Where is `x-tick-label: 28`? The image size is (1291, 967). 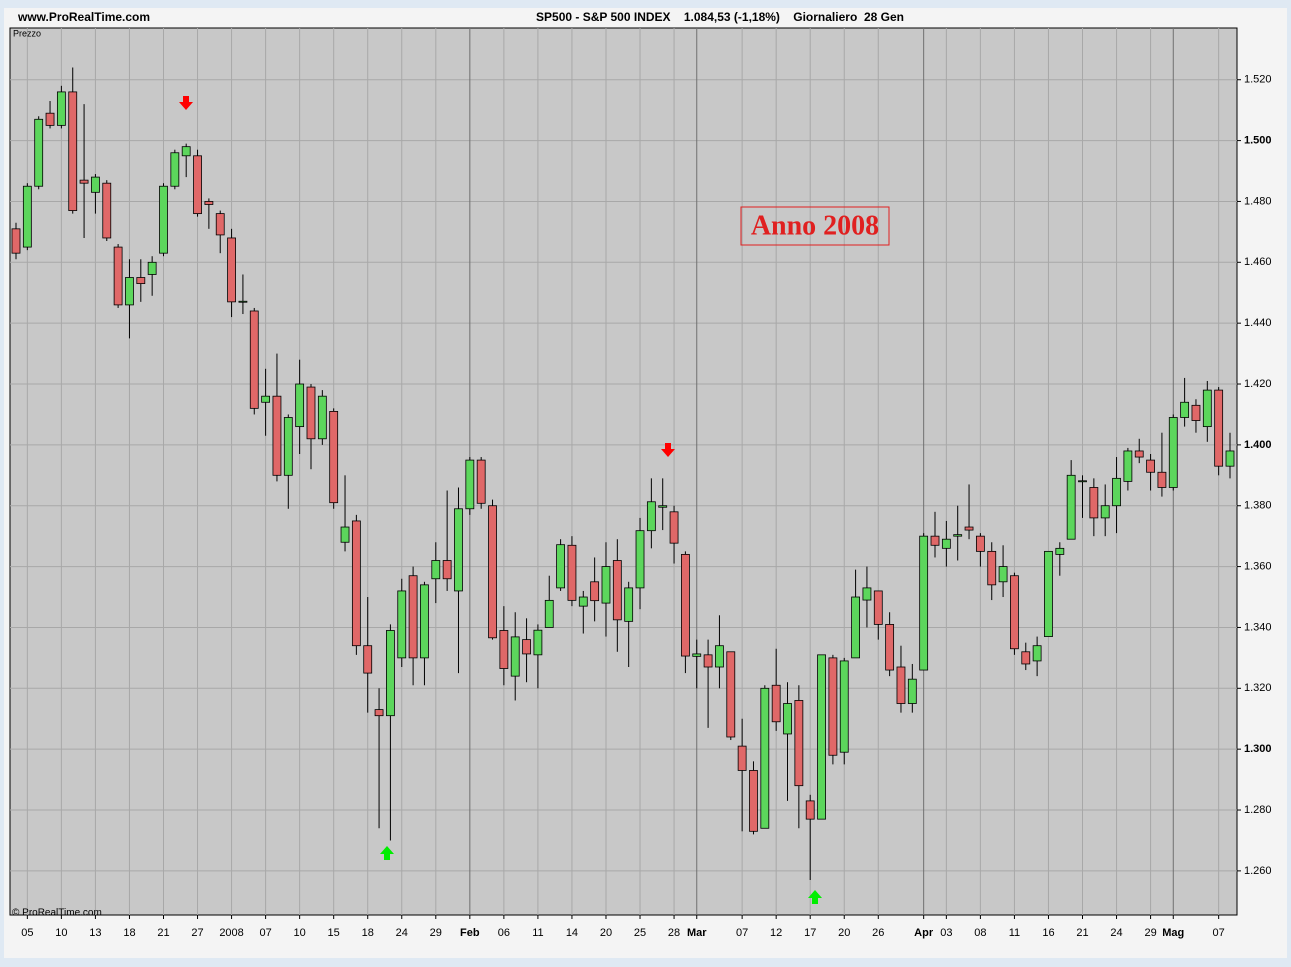
x-tick-label: 28 is located at coordinates (674, 933).